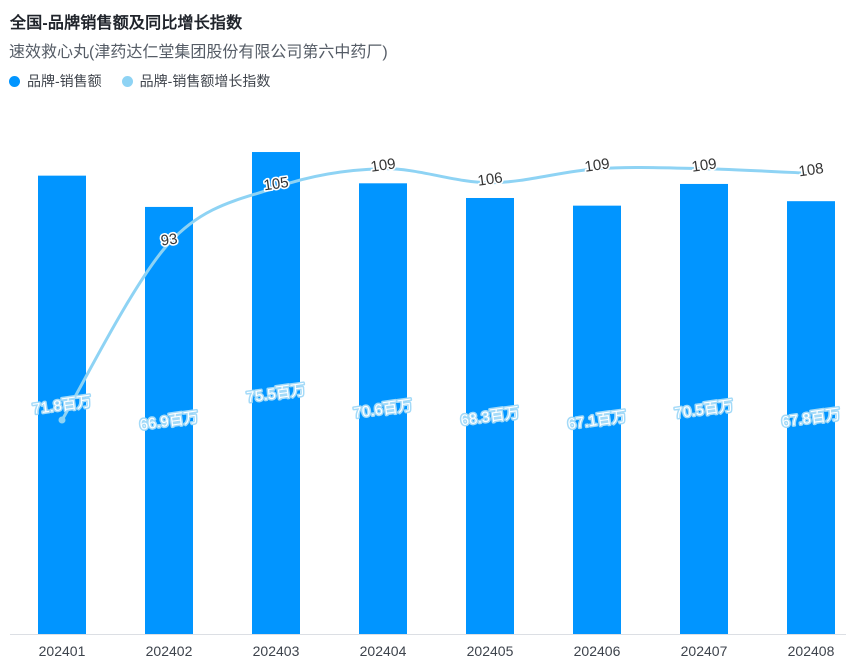  I want to click on line-start-point-marker, so click(62, 420).